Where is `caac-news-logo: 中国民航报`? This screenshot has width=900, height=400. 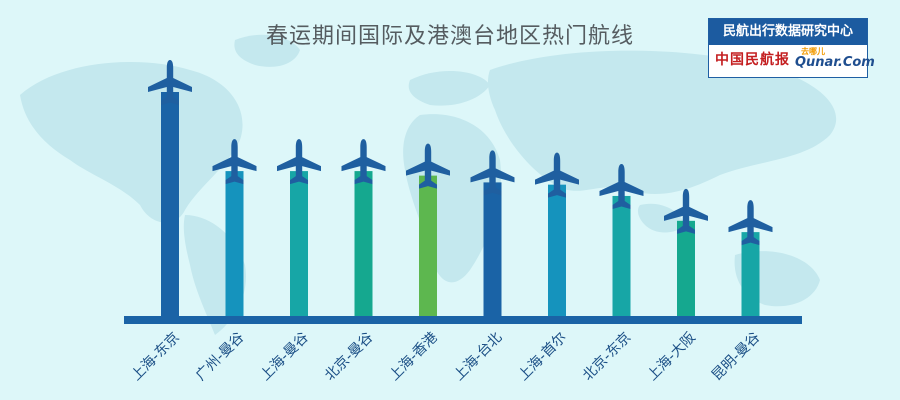
caac-news-logo: 中国民航报 is located at coordinates (752, 60).